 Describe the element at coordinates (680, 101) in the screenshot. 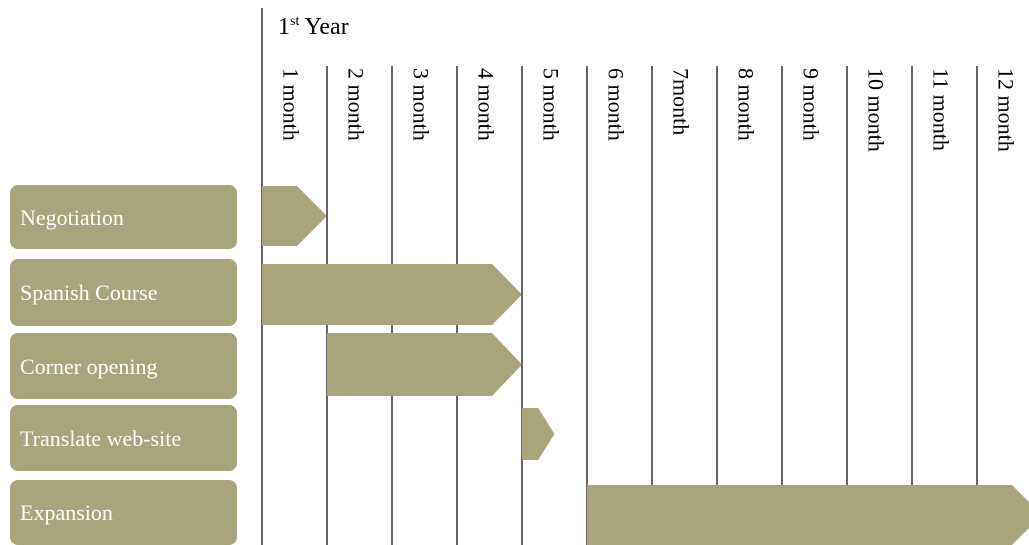

I see `month-label: 7month` at that location.